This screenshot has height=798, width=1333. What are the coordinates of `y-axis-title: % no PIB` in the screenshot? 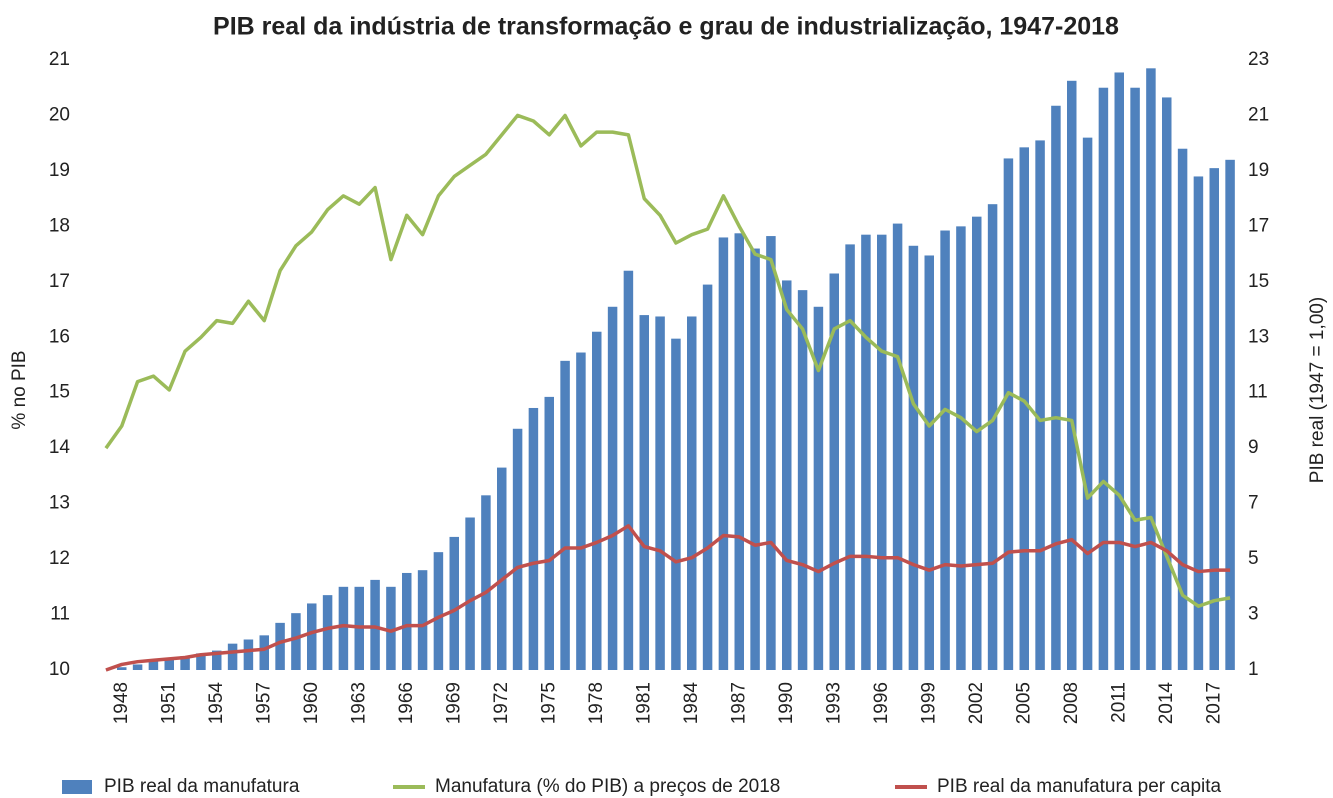 It's located at (19, 389).